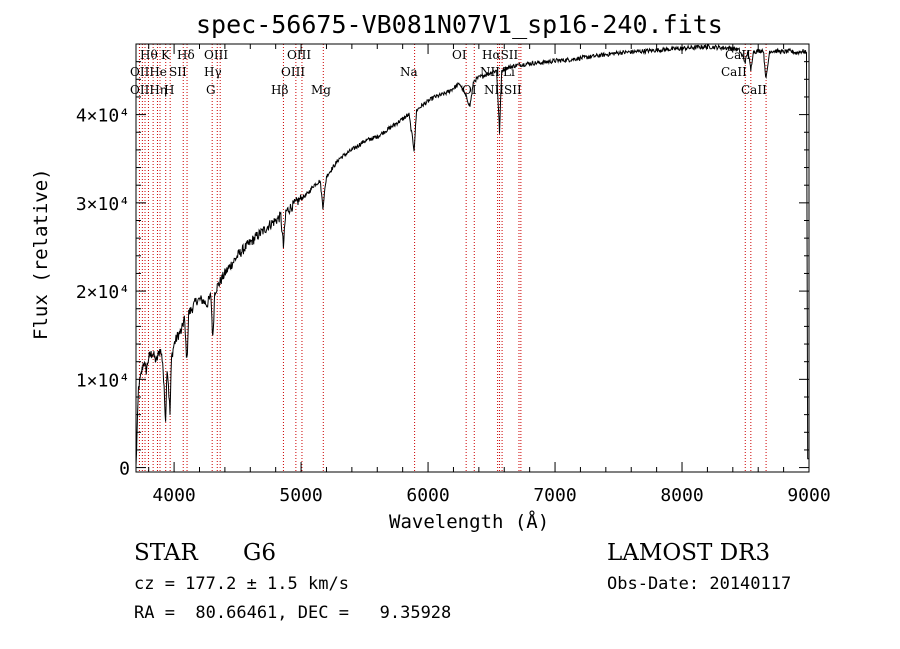 Image resolution: width=900 pixels, height=649 pixels. What do you see at coordinates (469, 522) in the screenshot?
I see `x-axis-label: Wavelength (Å)` at bounding box center [469, 522].